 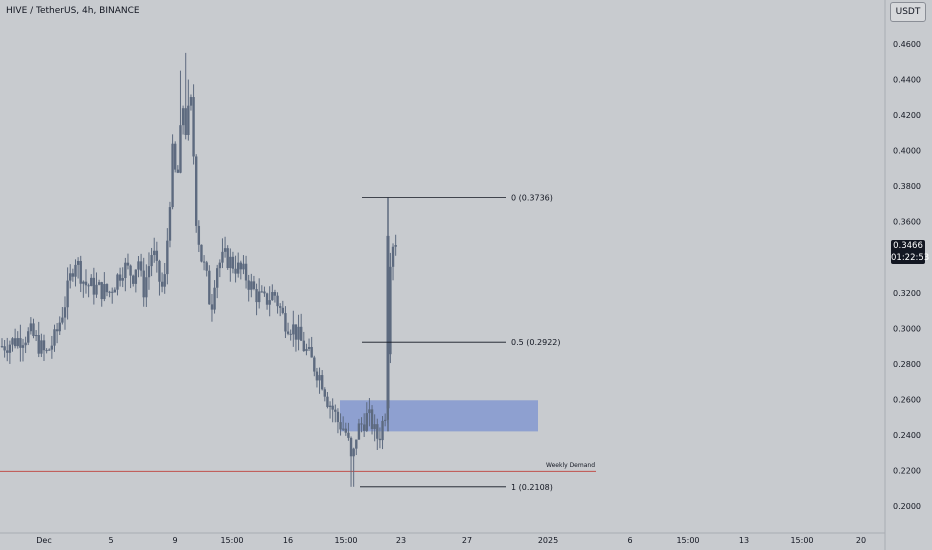 I want to click on time-tick-label: Dec, so click(x=43, y=540).